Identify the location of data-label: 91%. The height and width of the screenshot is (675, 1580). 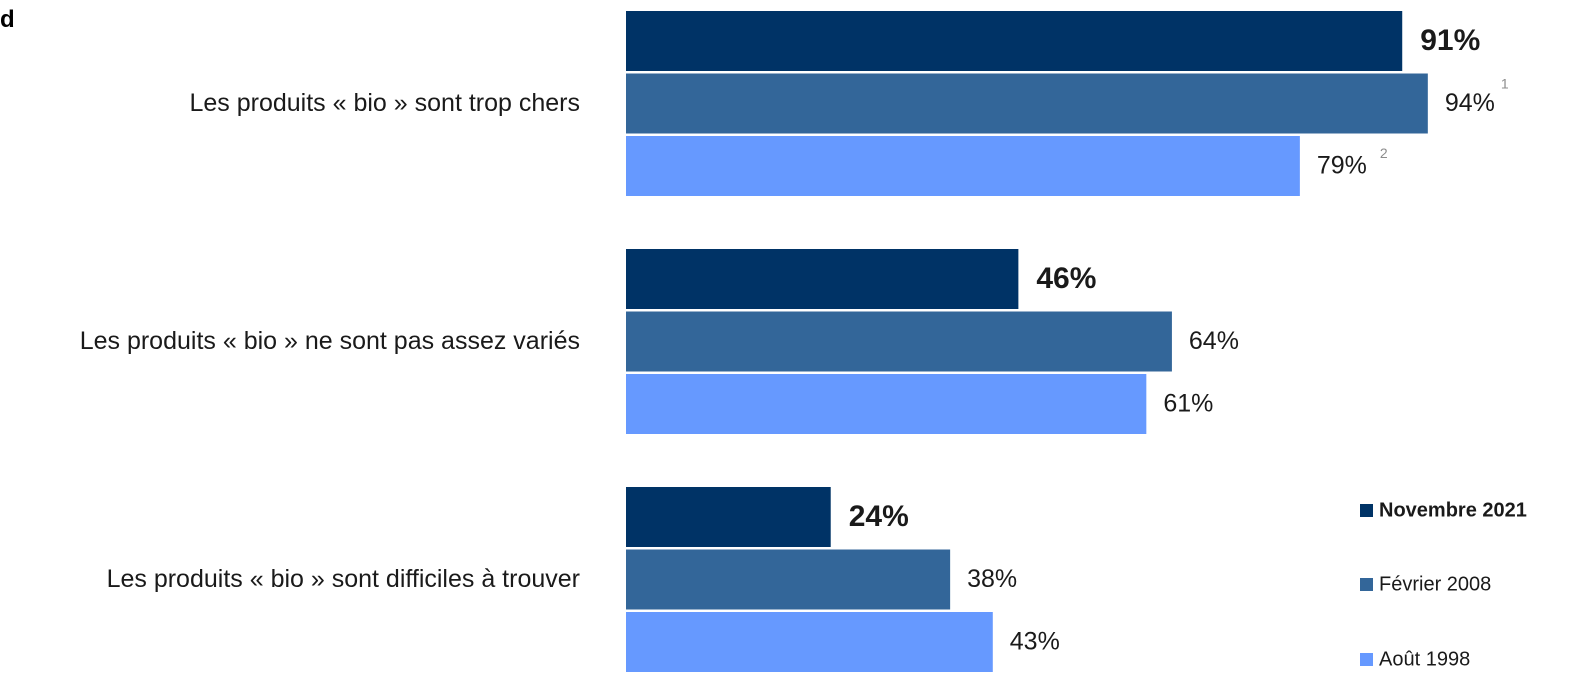
(1450, 40).